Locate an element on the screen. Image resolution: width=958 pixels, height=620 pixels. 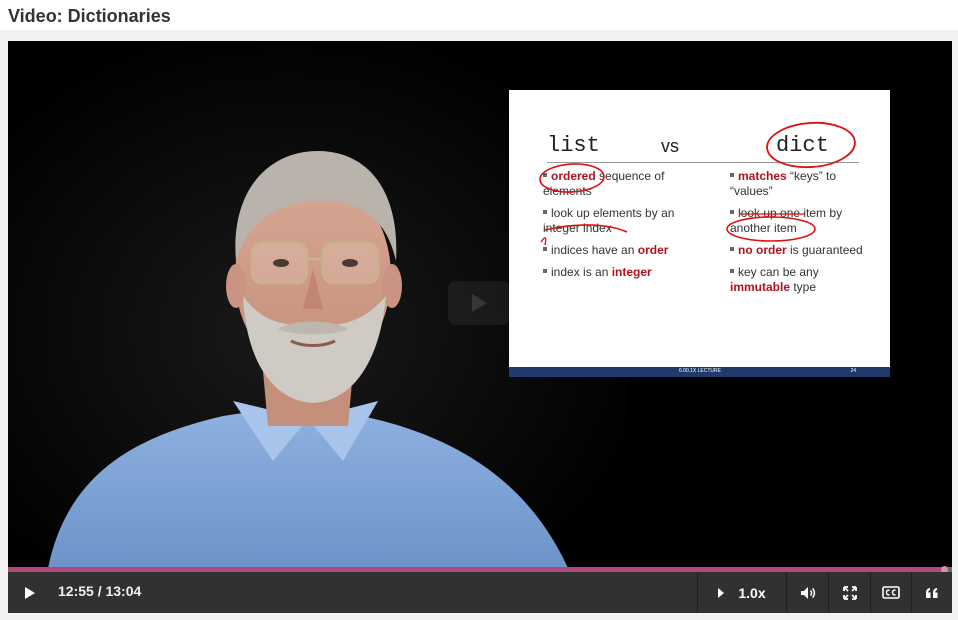
slide-bullet-text: elements is located at coordinates (567, 191).